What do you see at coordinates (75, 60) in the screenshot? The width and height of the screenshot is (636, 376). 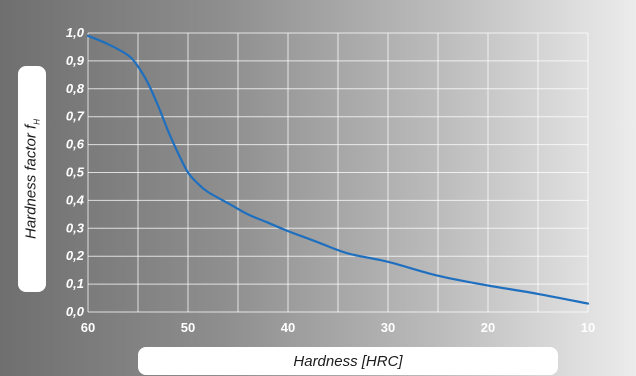 I see `y-tick-label: 0,9` at bounding box center [75, 60].